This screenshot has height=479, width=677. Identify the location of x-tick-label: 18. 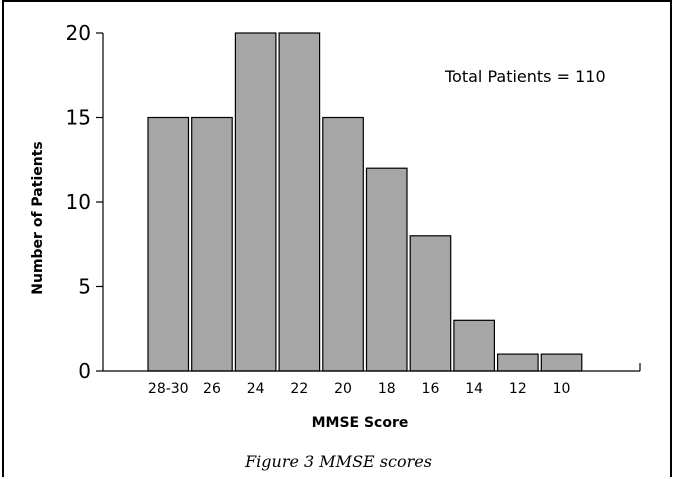
(387, 389).